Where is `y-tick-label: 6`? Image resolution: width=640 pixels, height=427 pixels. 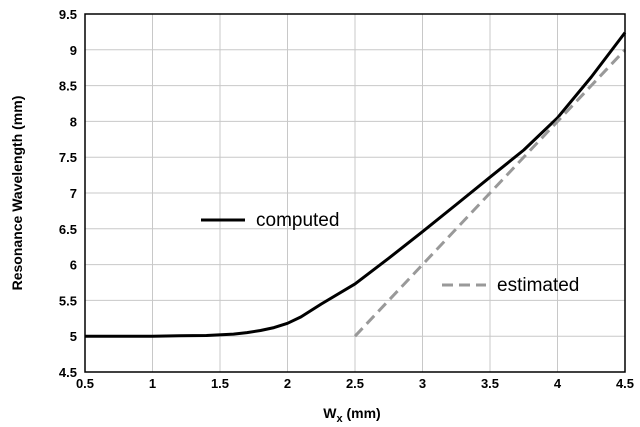
y-tick-label: 6 is located at coordinates (73, 265).